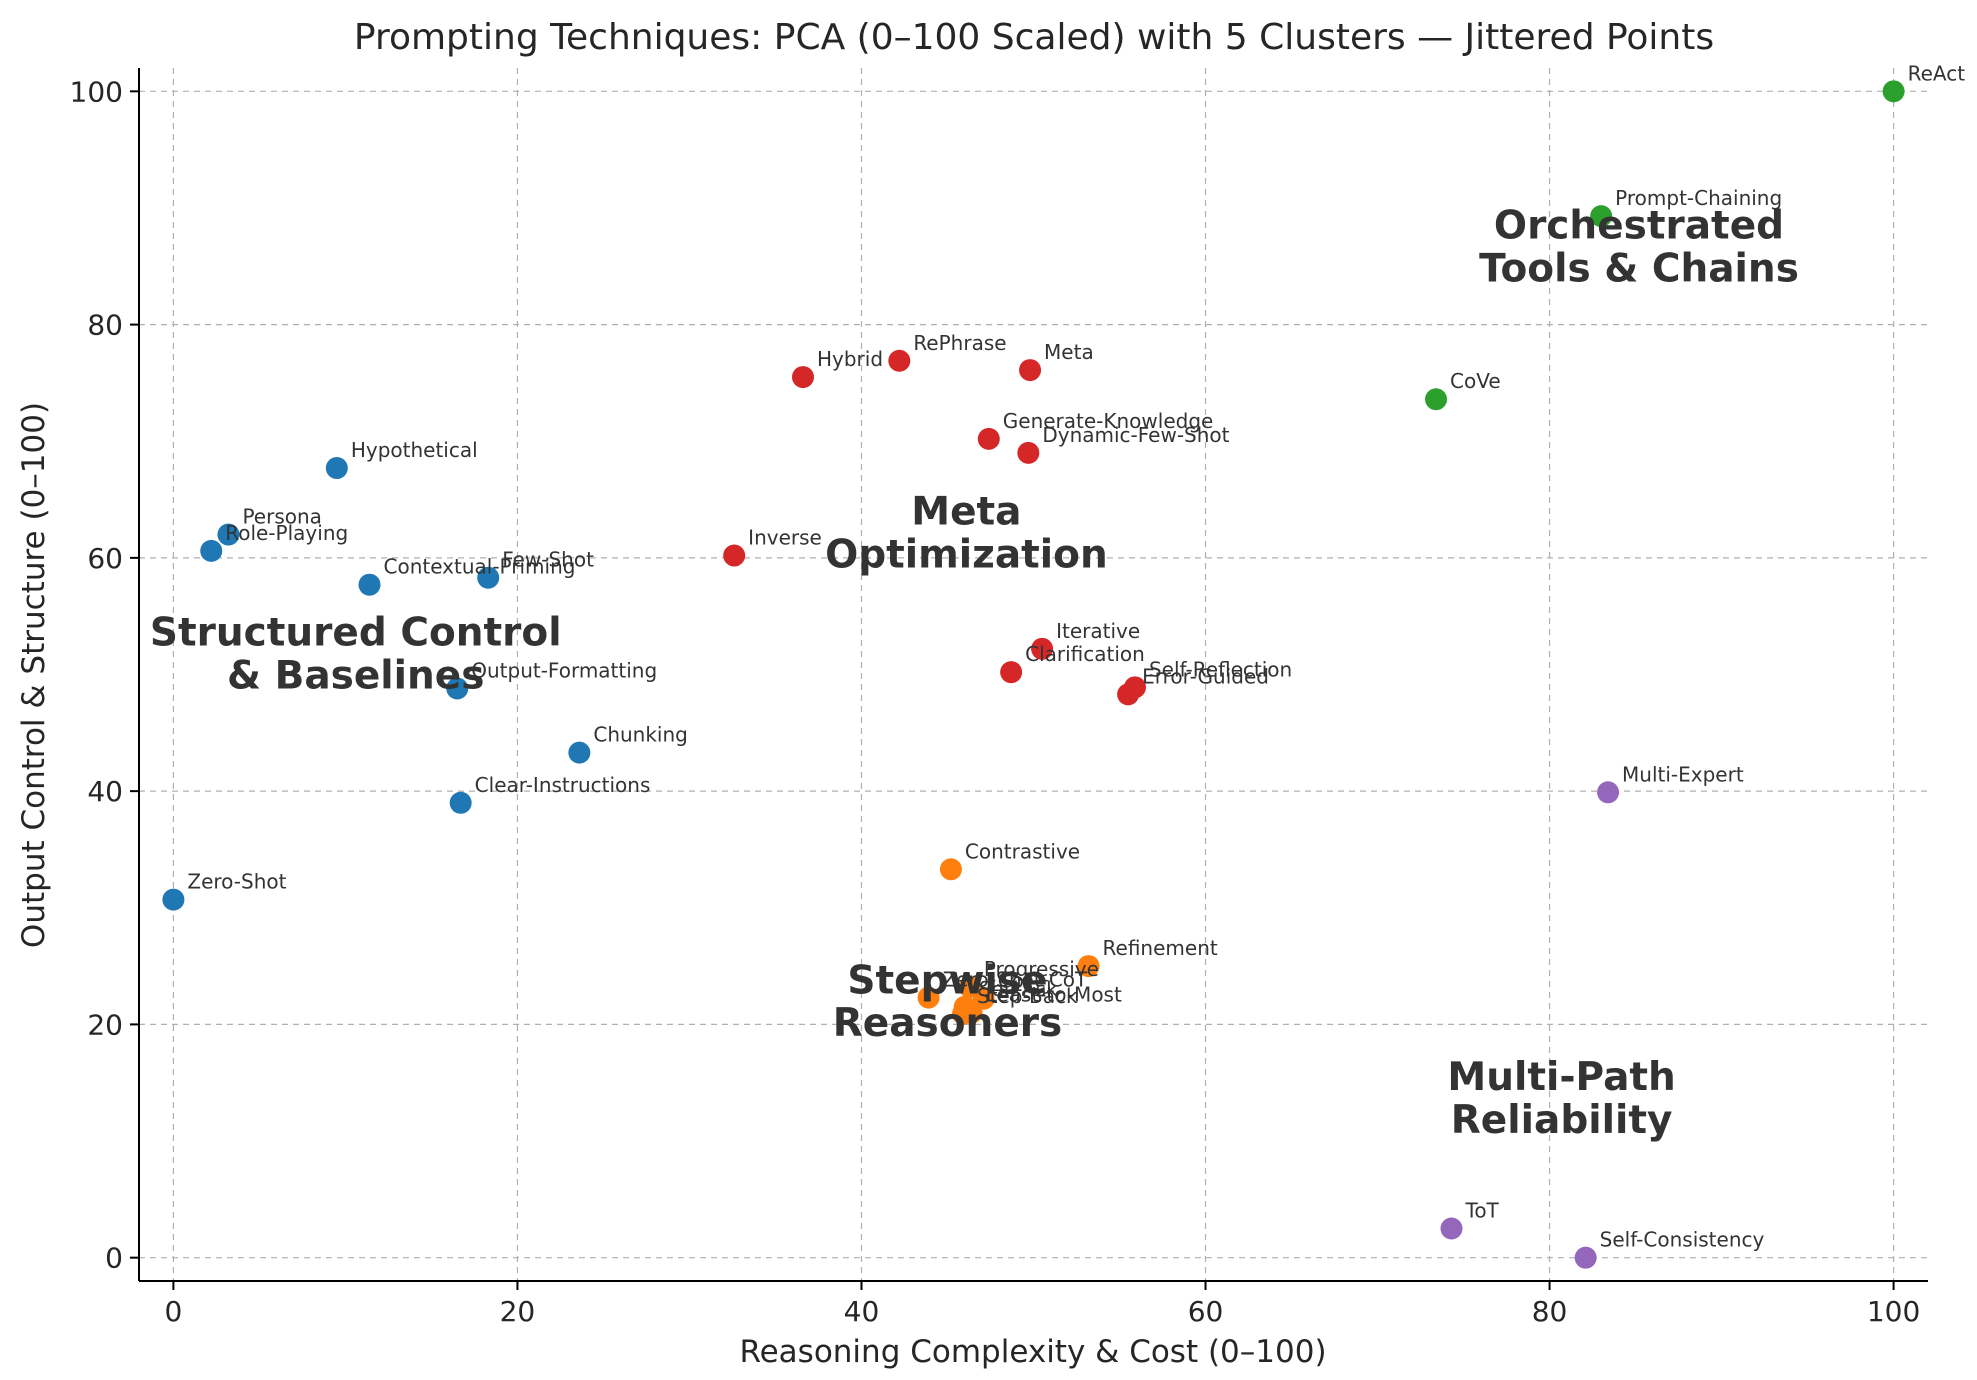 Image resolution: width=1977 pixels, height=1380 pixels. I want to click on y-tick-label: 100, so click(96, 91).